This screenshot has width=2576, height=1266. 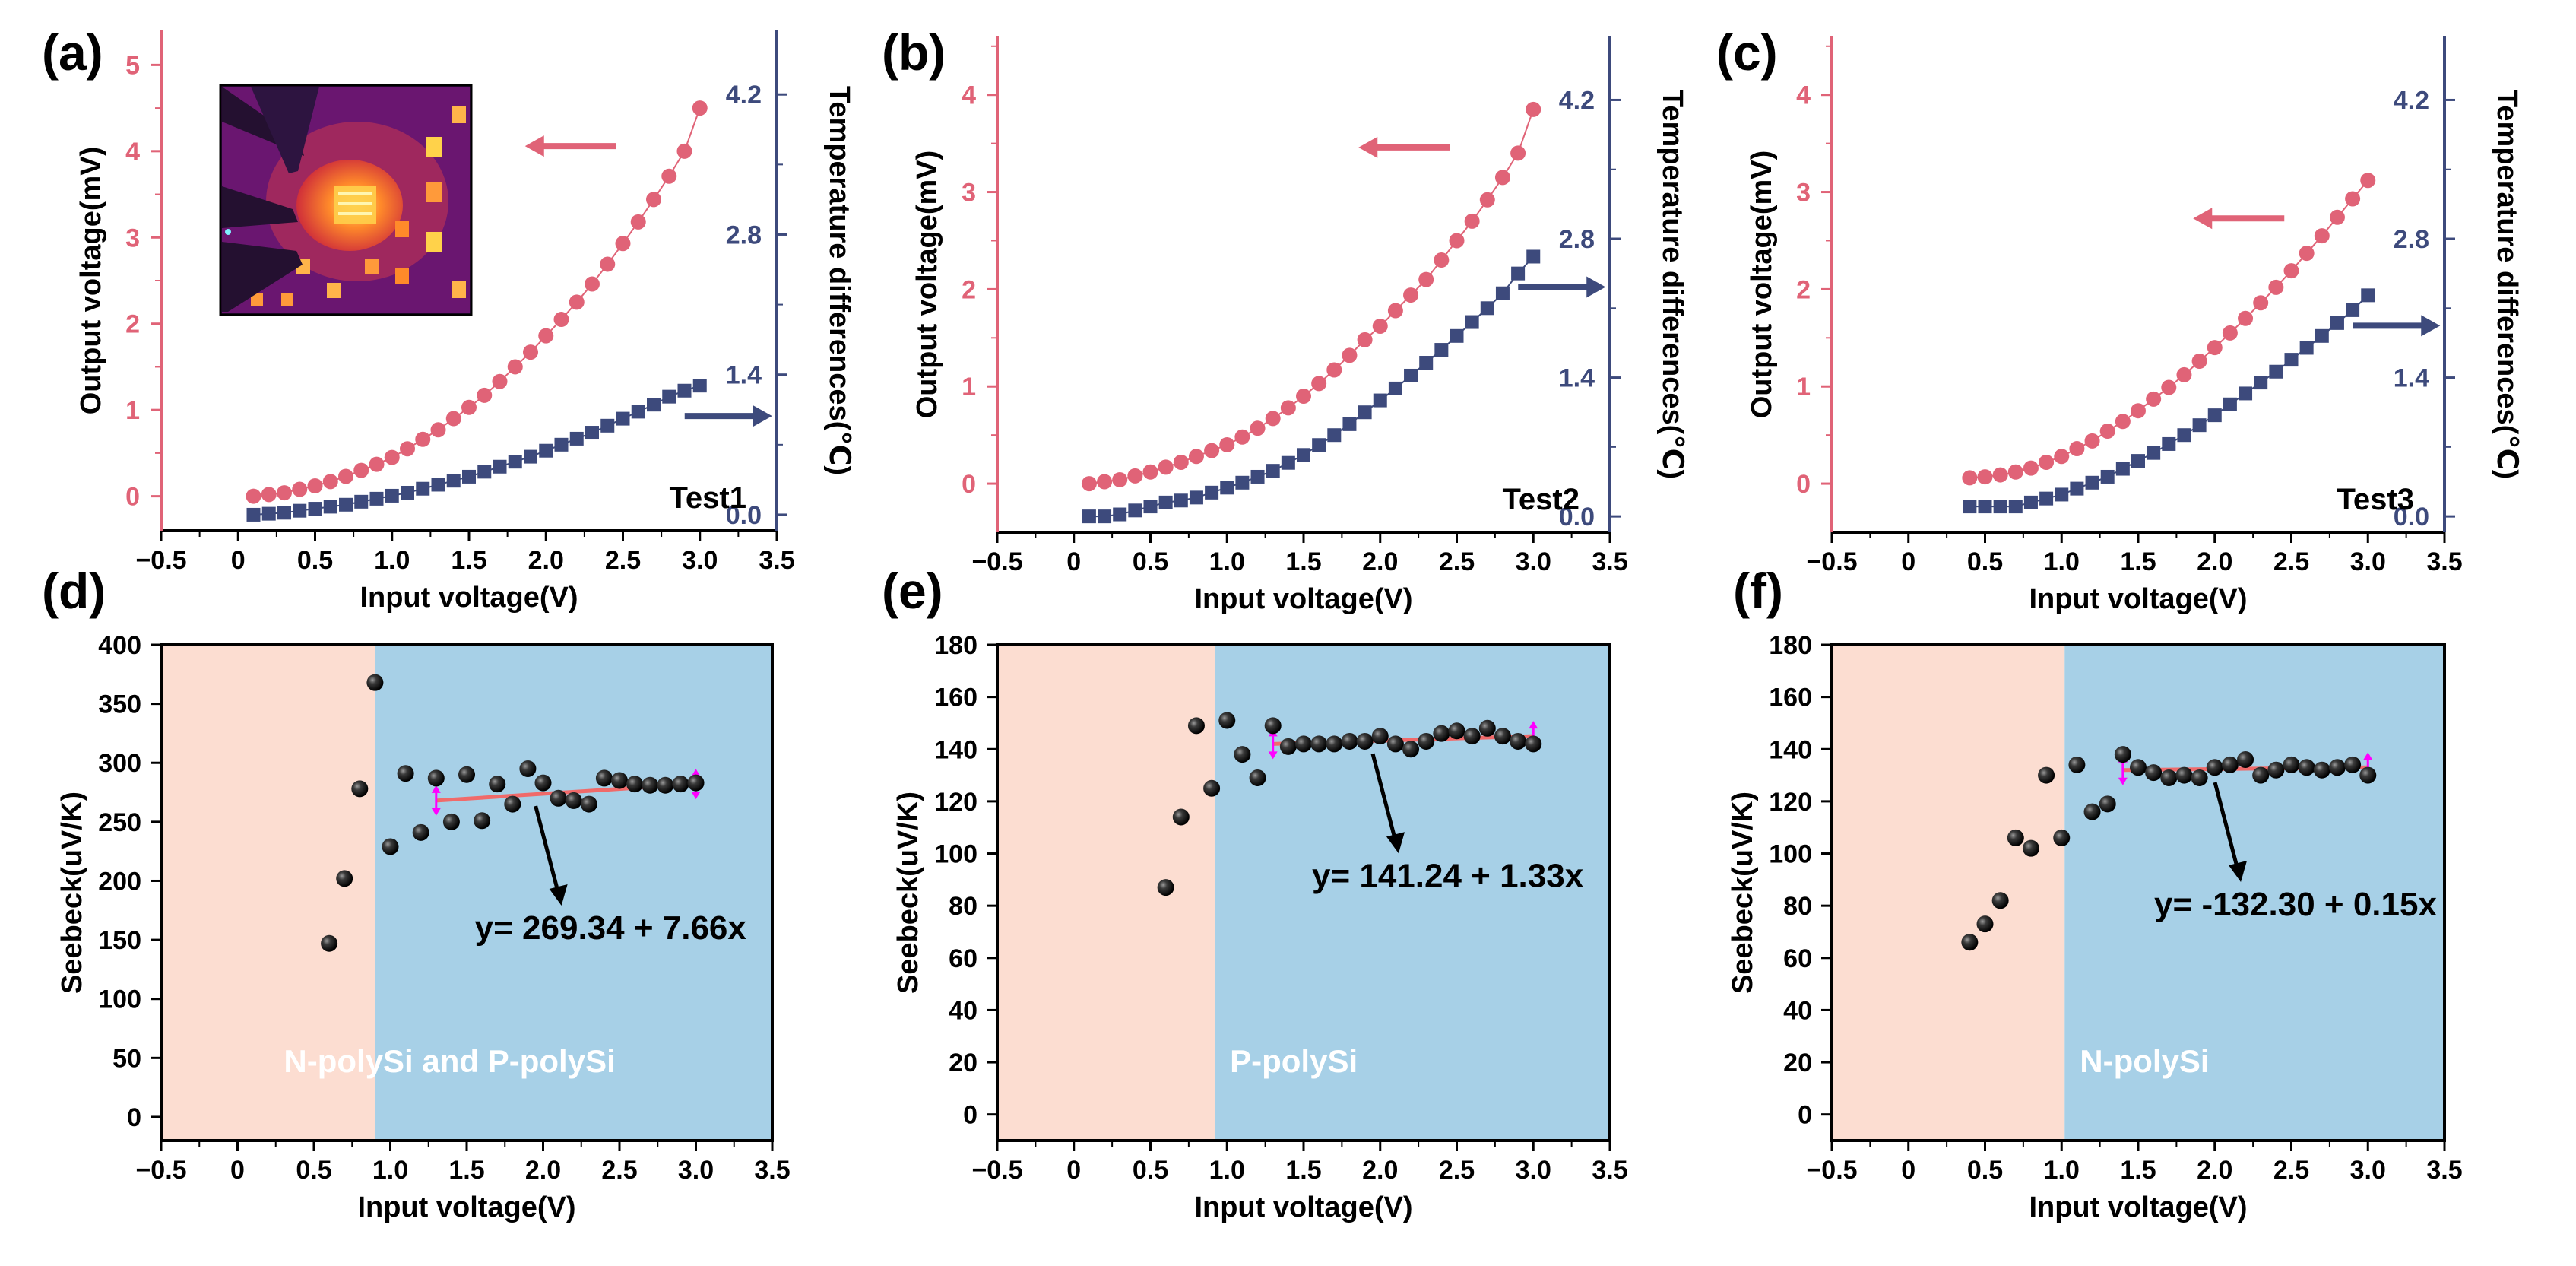 I want to click on top1-output-arrow-head, so click(x=1368, y=147).